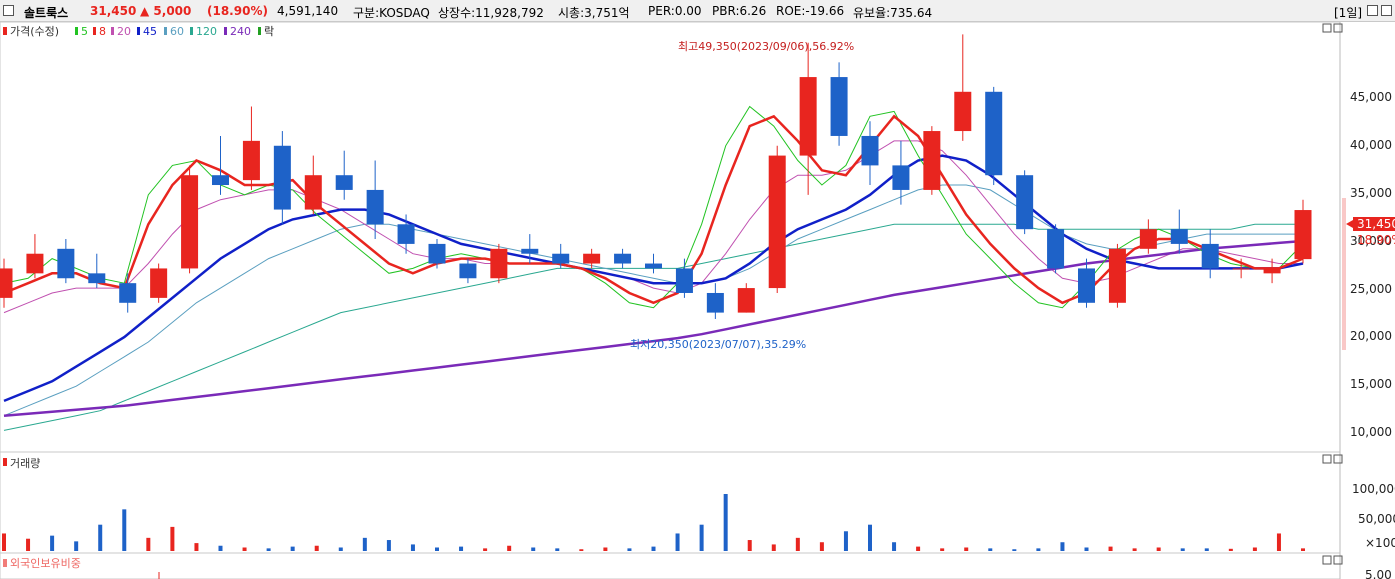  What do you see at coordinates (1371, 289) in the screenshot?
I see `price-tick-25000: 25,000` at bounding box center [1371, 289].